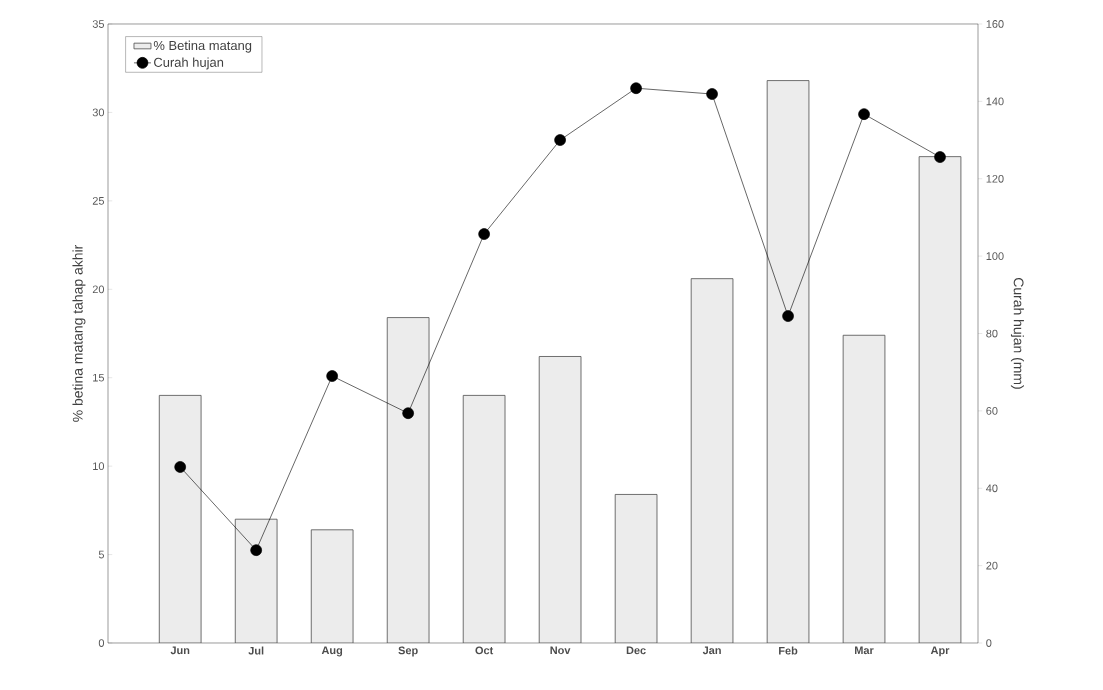 The height and width of the screenshot is (690, 1103). Describe the element at coordinates (484, 650) in the screenshot. I see `x-tick-label: Oct` at that location.